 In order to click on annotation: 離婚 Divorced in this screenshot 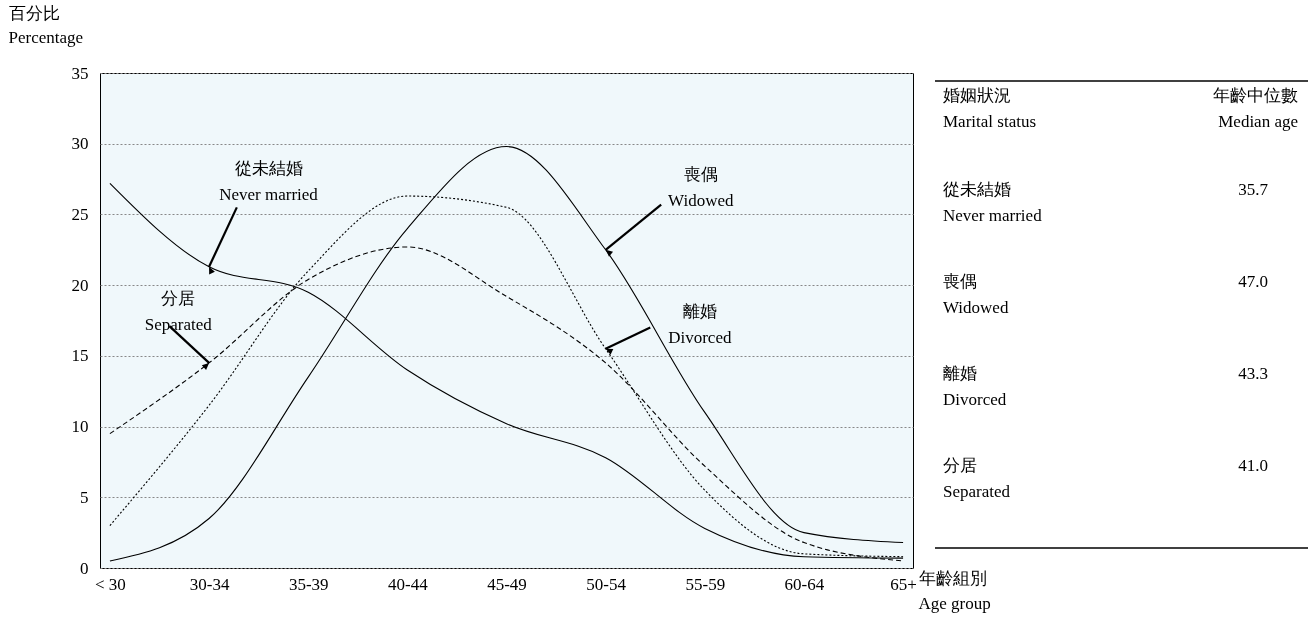, I will do `click(700, 325)`.